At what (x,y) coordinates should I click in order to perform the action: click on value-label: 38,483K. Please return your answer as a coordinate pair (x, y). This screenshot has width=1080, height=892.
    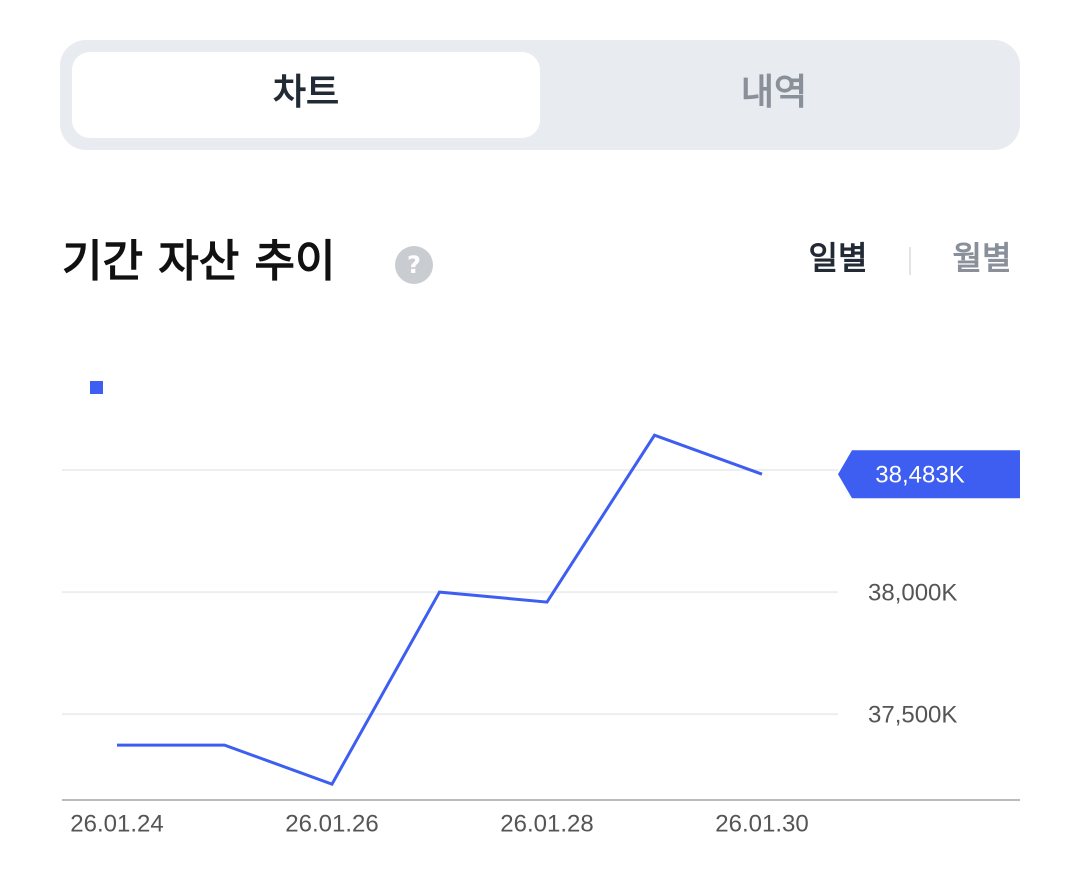
    Looking at the image, I should click on (919, 475).